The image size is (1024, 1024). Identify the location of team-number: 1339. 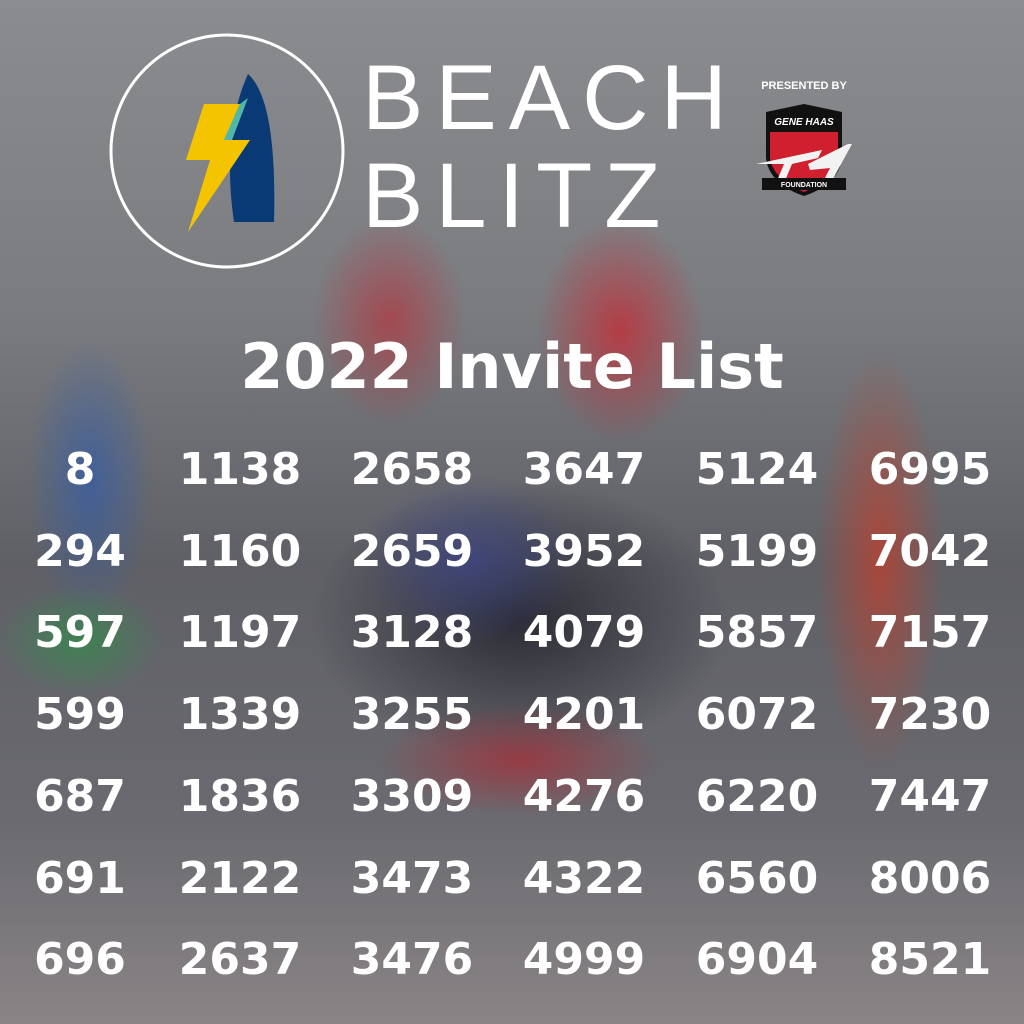
(240, 715).